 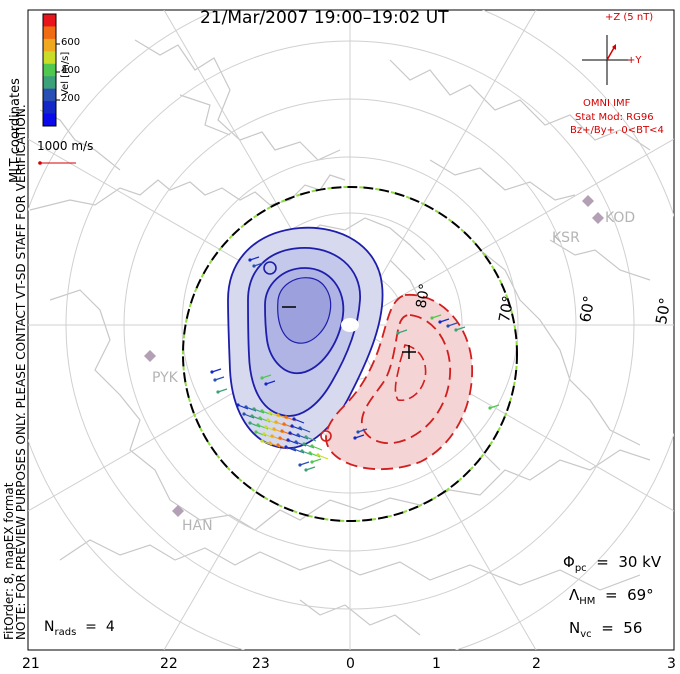 I want to click on velocity-colorbar, so click(x=51, y=70).